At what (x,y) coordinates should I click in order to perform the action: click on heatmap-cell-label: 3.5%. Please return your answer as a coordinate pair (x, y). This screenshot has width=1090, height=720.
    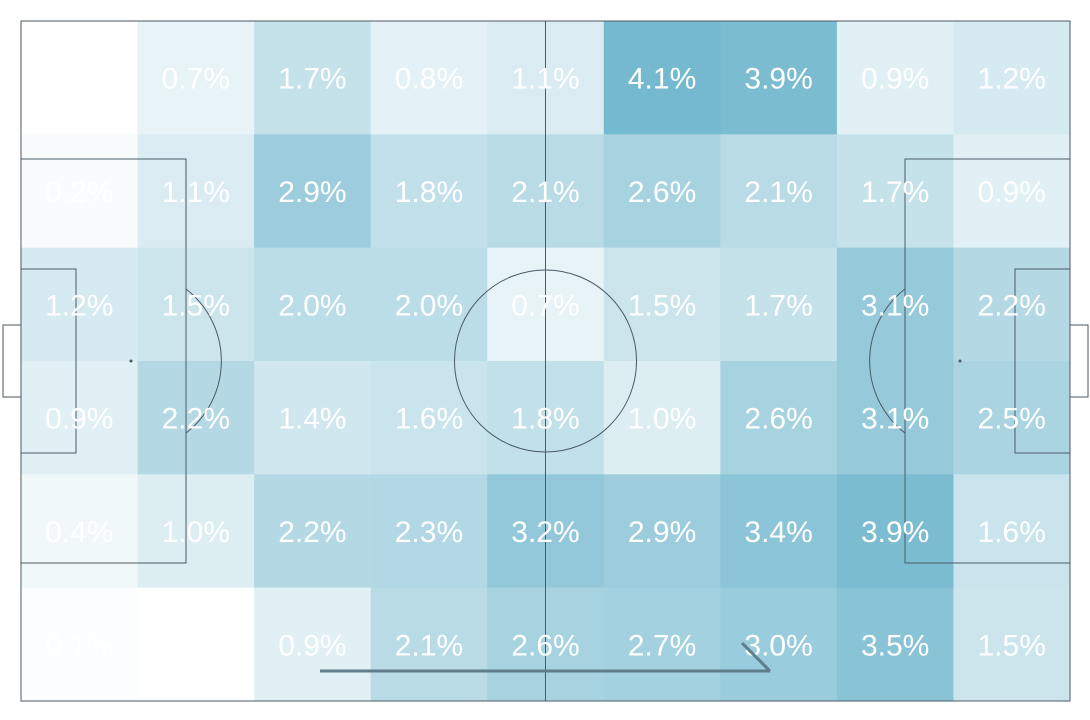
    Looking at the image, I should click on (895, 645).